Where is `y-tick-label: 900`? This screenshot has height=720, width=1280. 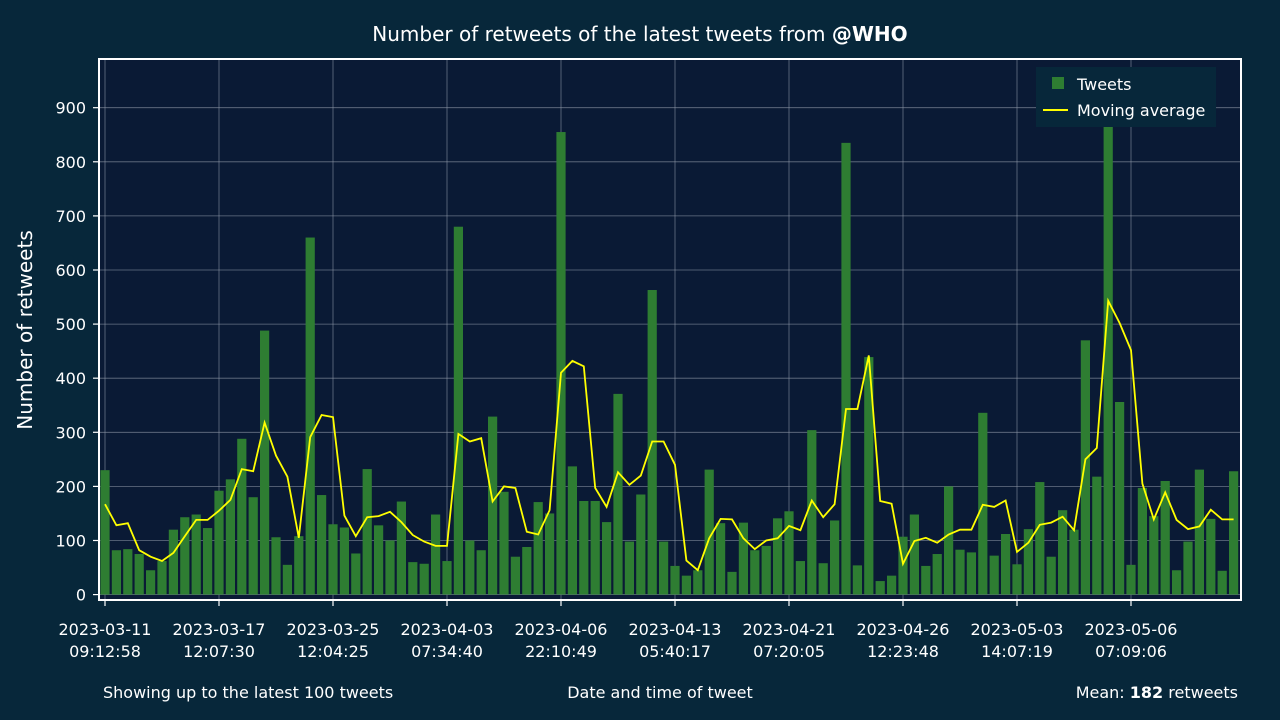 y-tick-label: 900 is located at coordinates (70, 108).